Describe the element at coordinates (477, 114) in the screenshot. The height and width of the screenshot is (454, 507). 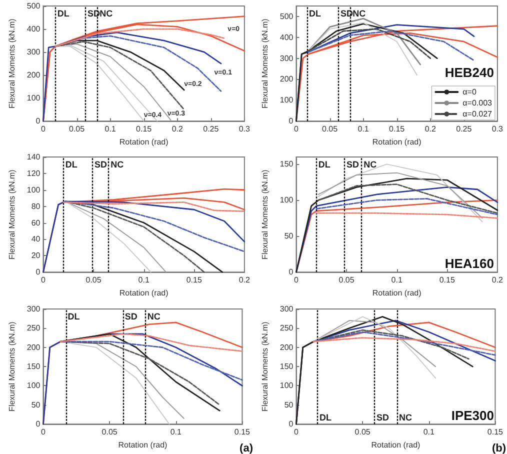
I see `legend-label: α=0.027` at that location.